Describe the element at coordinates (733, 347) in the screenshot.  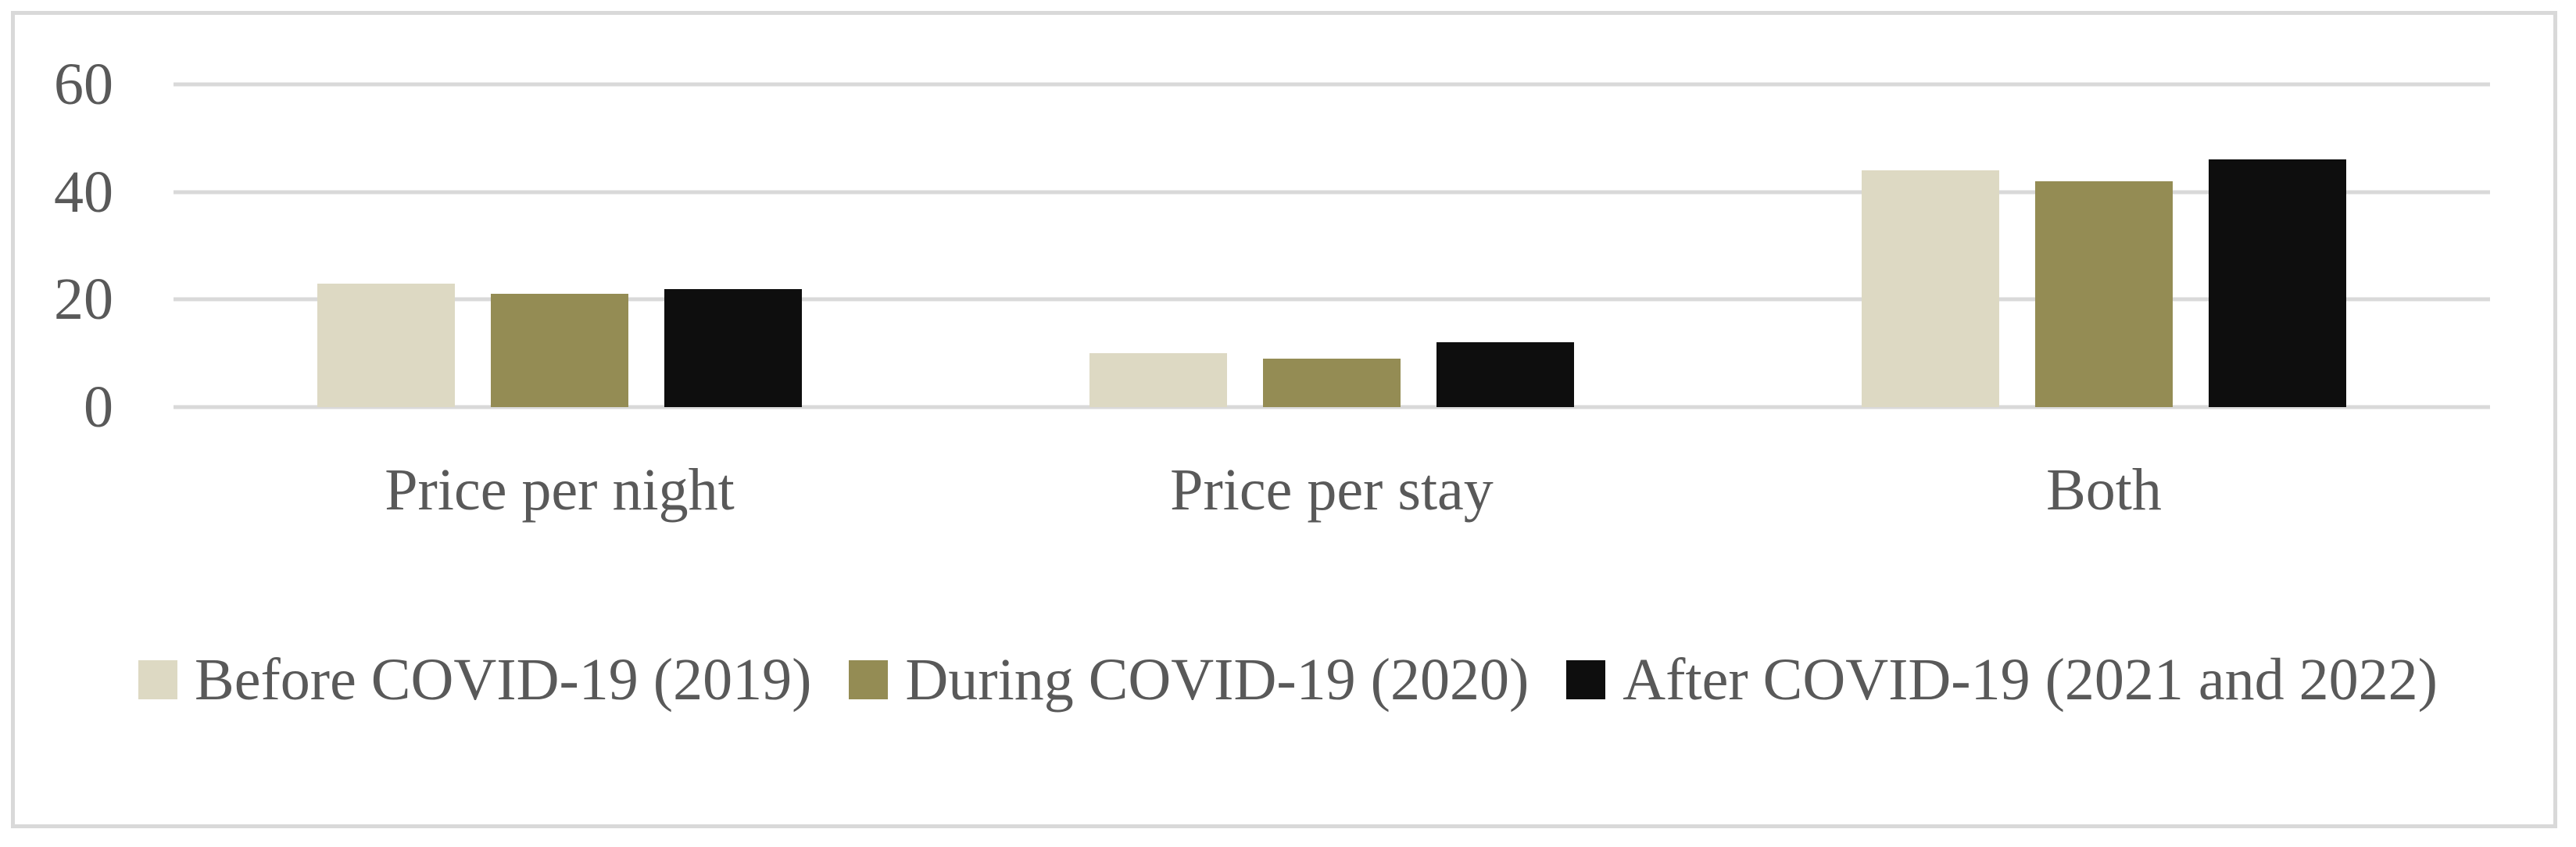
I see `bar-after-covid-19-2021-and-2022-price-per-night` at that location.